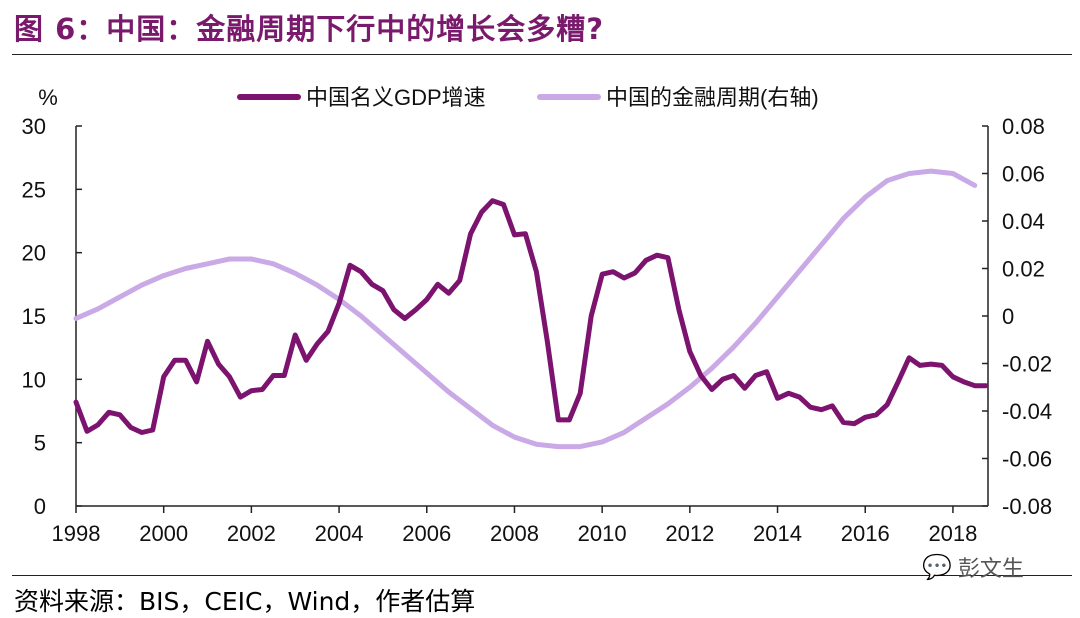 This screenshot has width=1080, height=618. Describe the element at coordinates (990, 569) in the screenshot. I see `watermark-text: 彭文生` at that location.